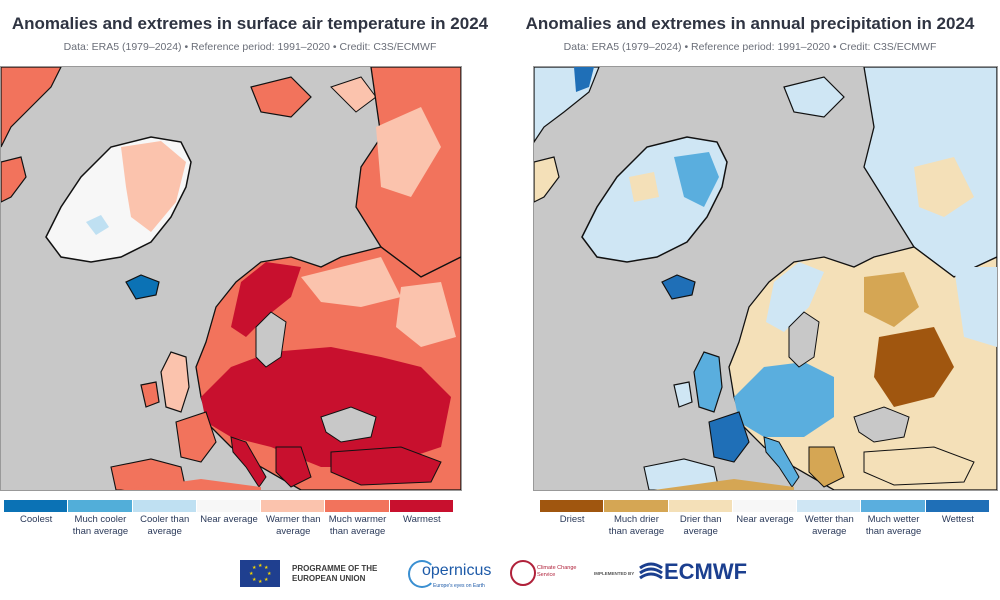 The width and height of the screenshot is (1000, 600). What do you see at coordinates (700, 525) in the screenshot?
I see `legend-label: Drier than average` at bounding box center [700, 525].